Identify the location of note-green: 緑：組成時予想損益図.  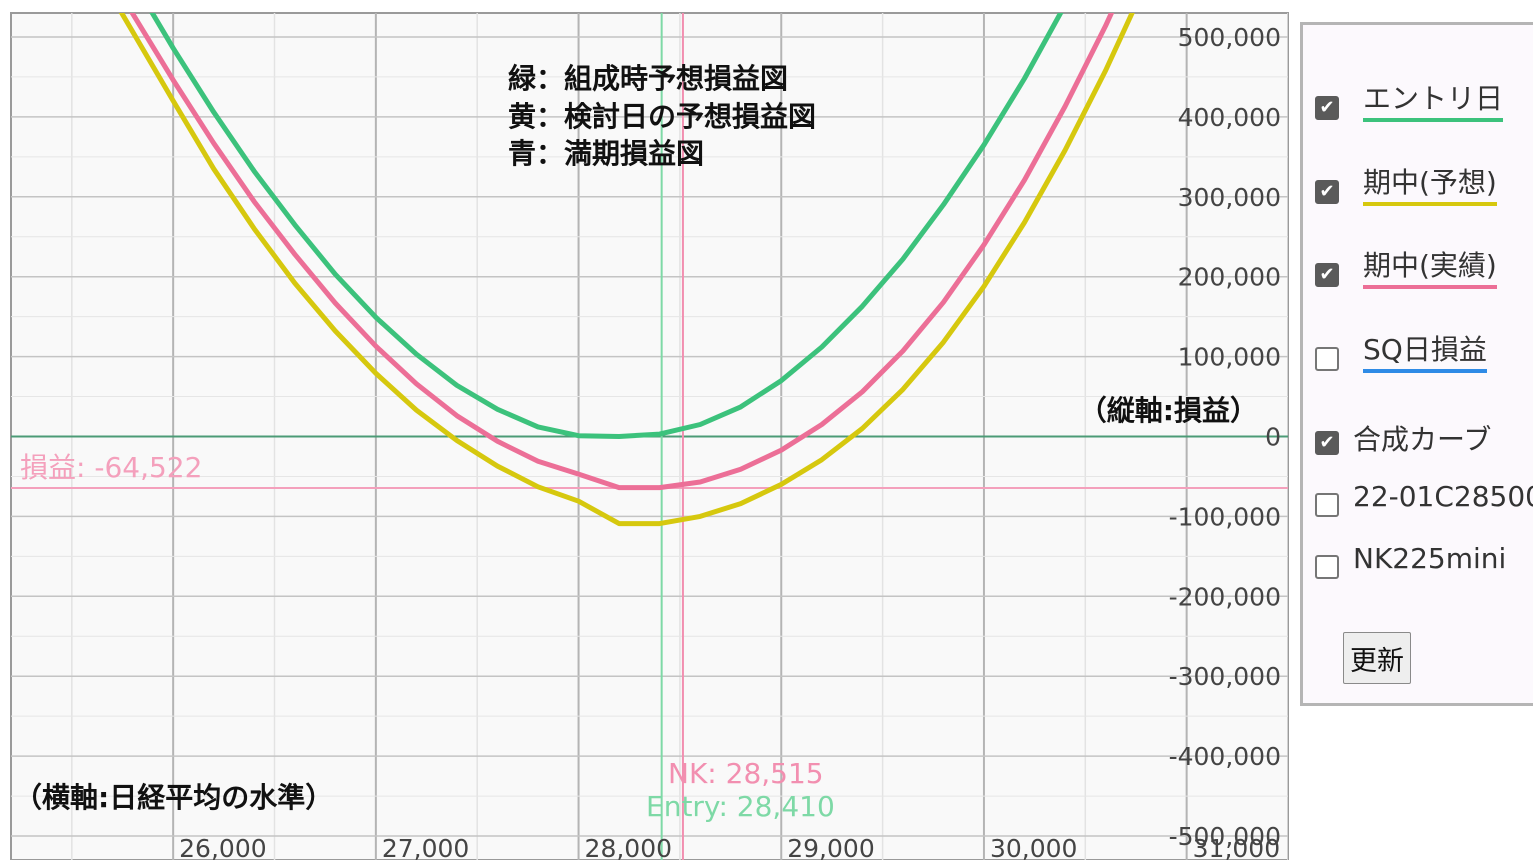
(648, 78).